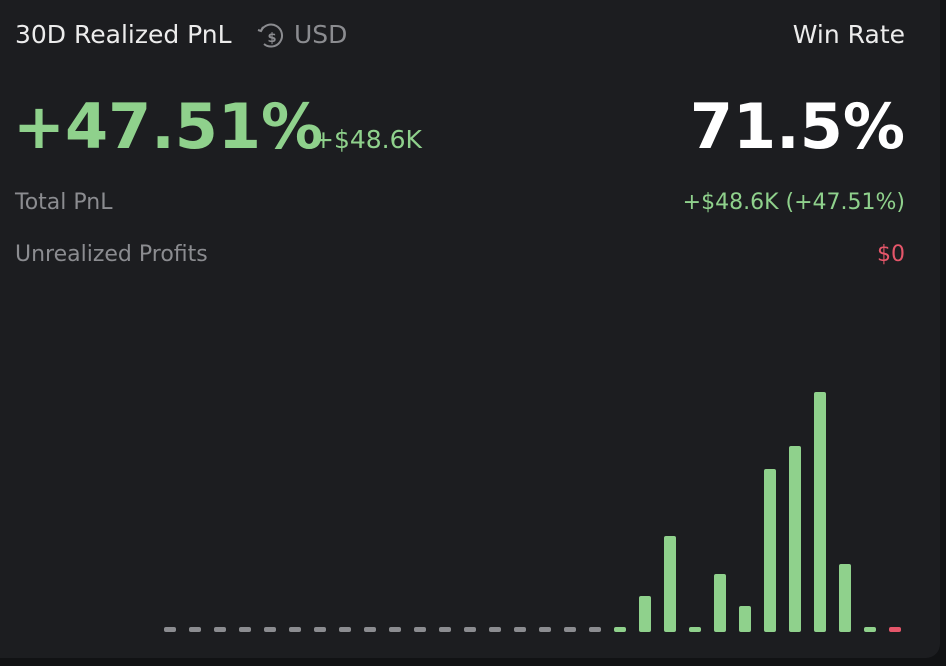 The height and width of the screenshot is (666, 946). I want to click on pnl-percent: +47.51%, so click(168, 126).